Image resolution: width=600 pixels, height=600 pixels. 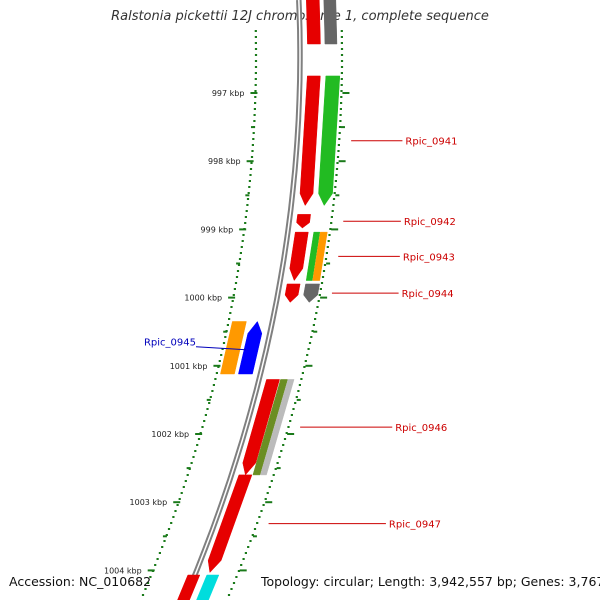 I want to click on gene-label-rpic-0943: Rpic_0943, so click(x=429, y=257).